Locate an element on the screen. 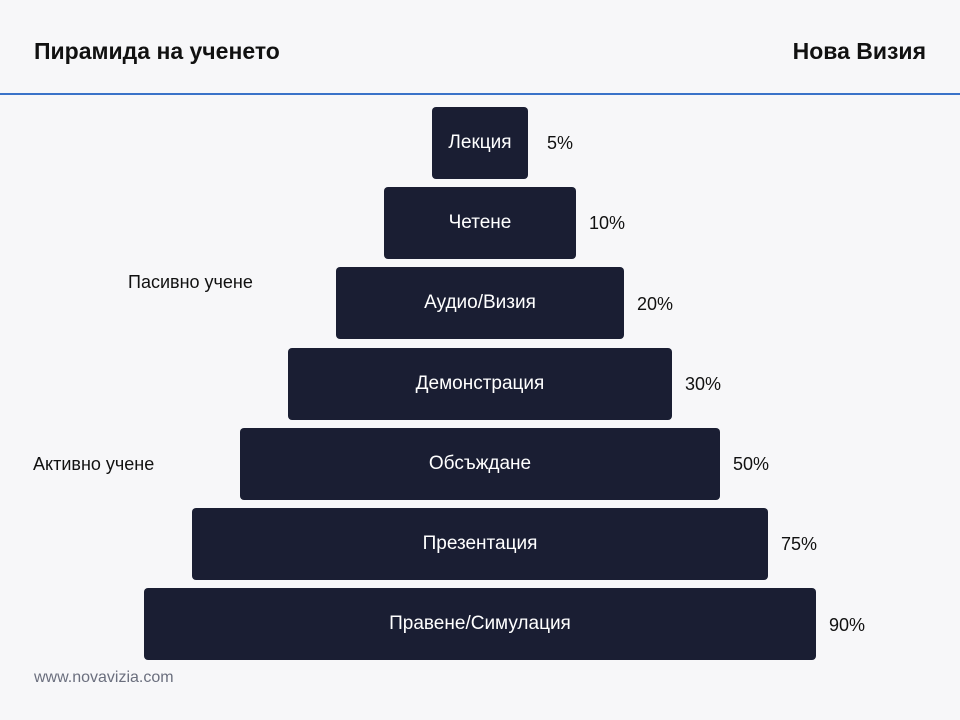 The height and width of the screenshot is (720, 960). tier-label: Четене is located at coordinates (480, 222).